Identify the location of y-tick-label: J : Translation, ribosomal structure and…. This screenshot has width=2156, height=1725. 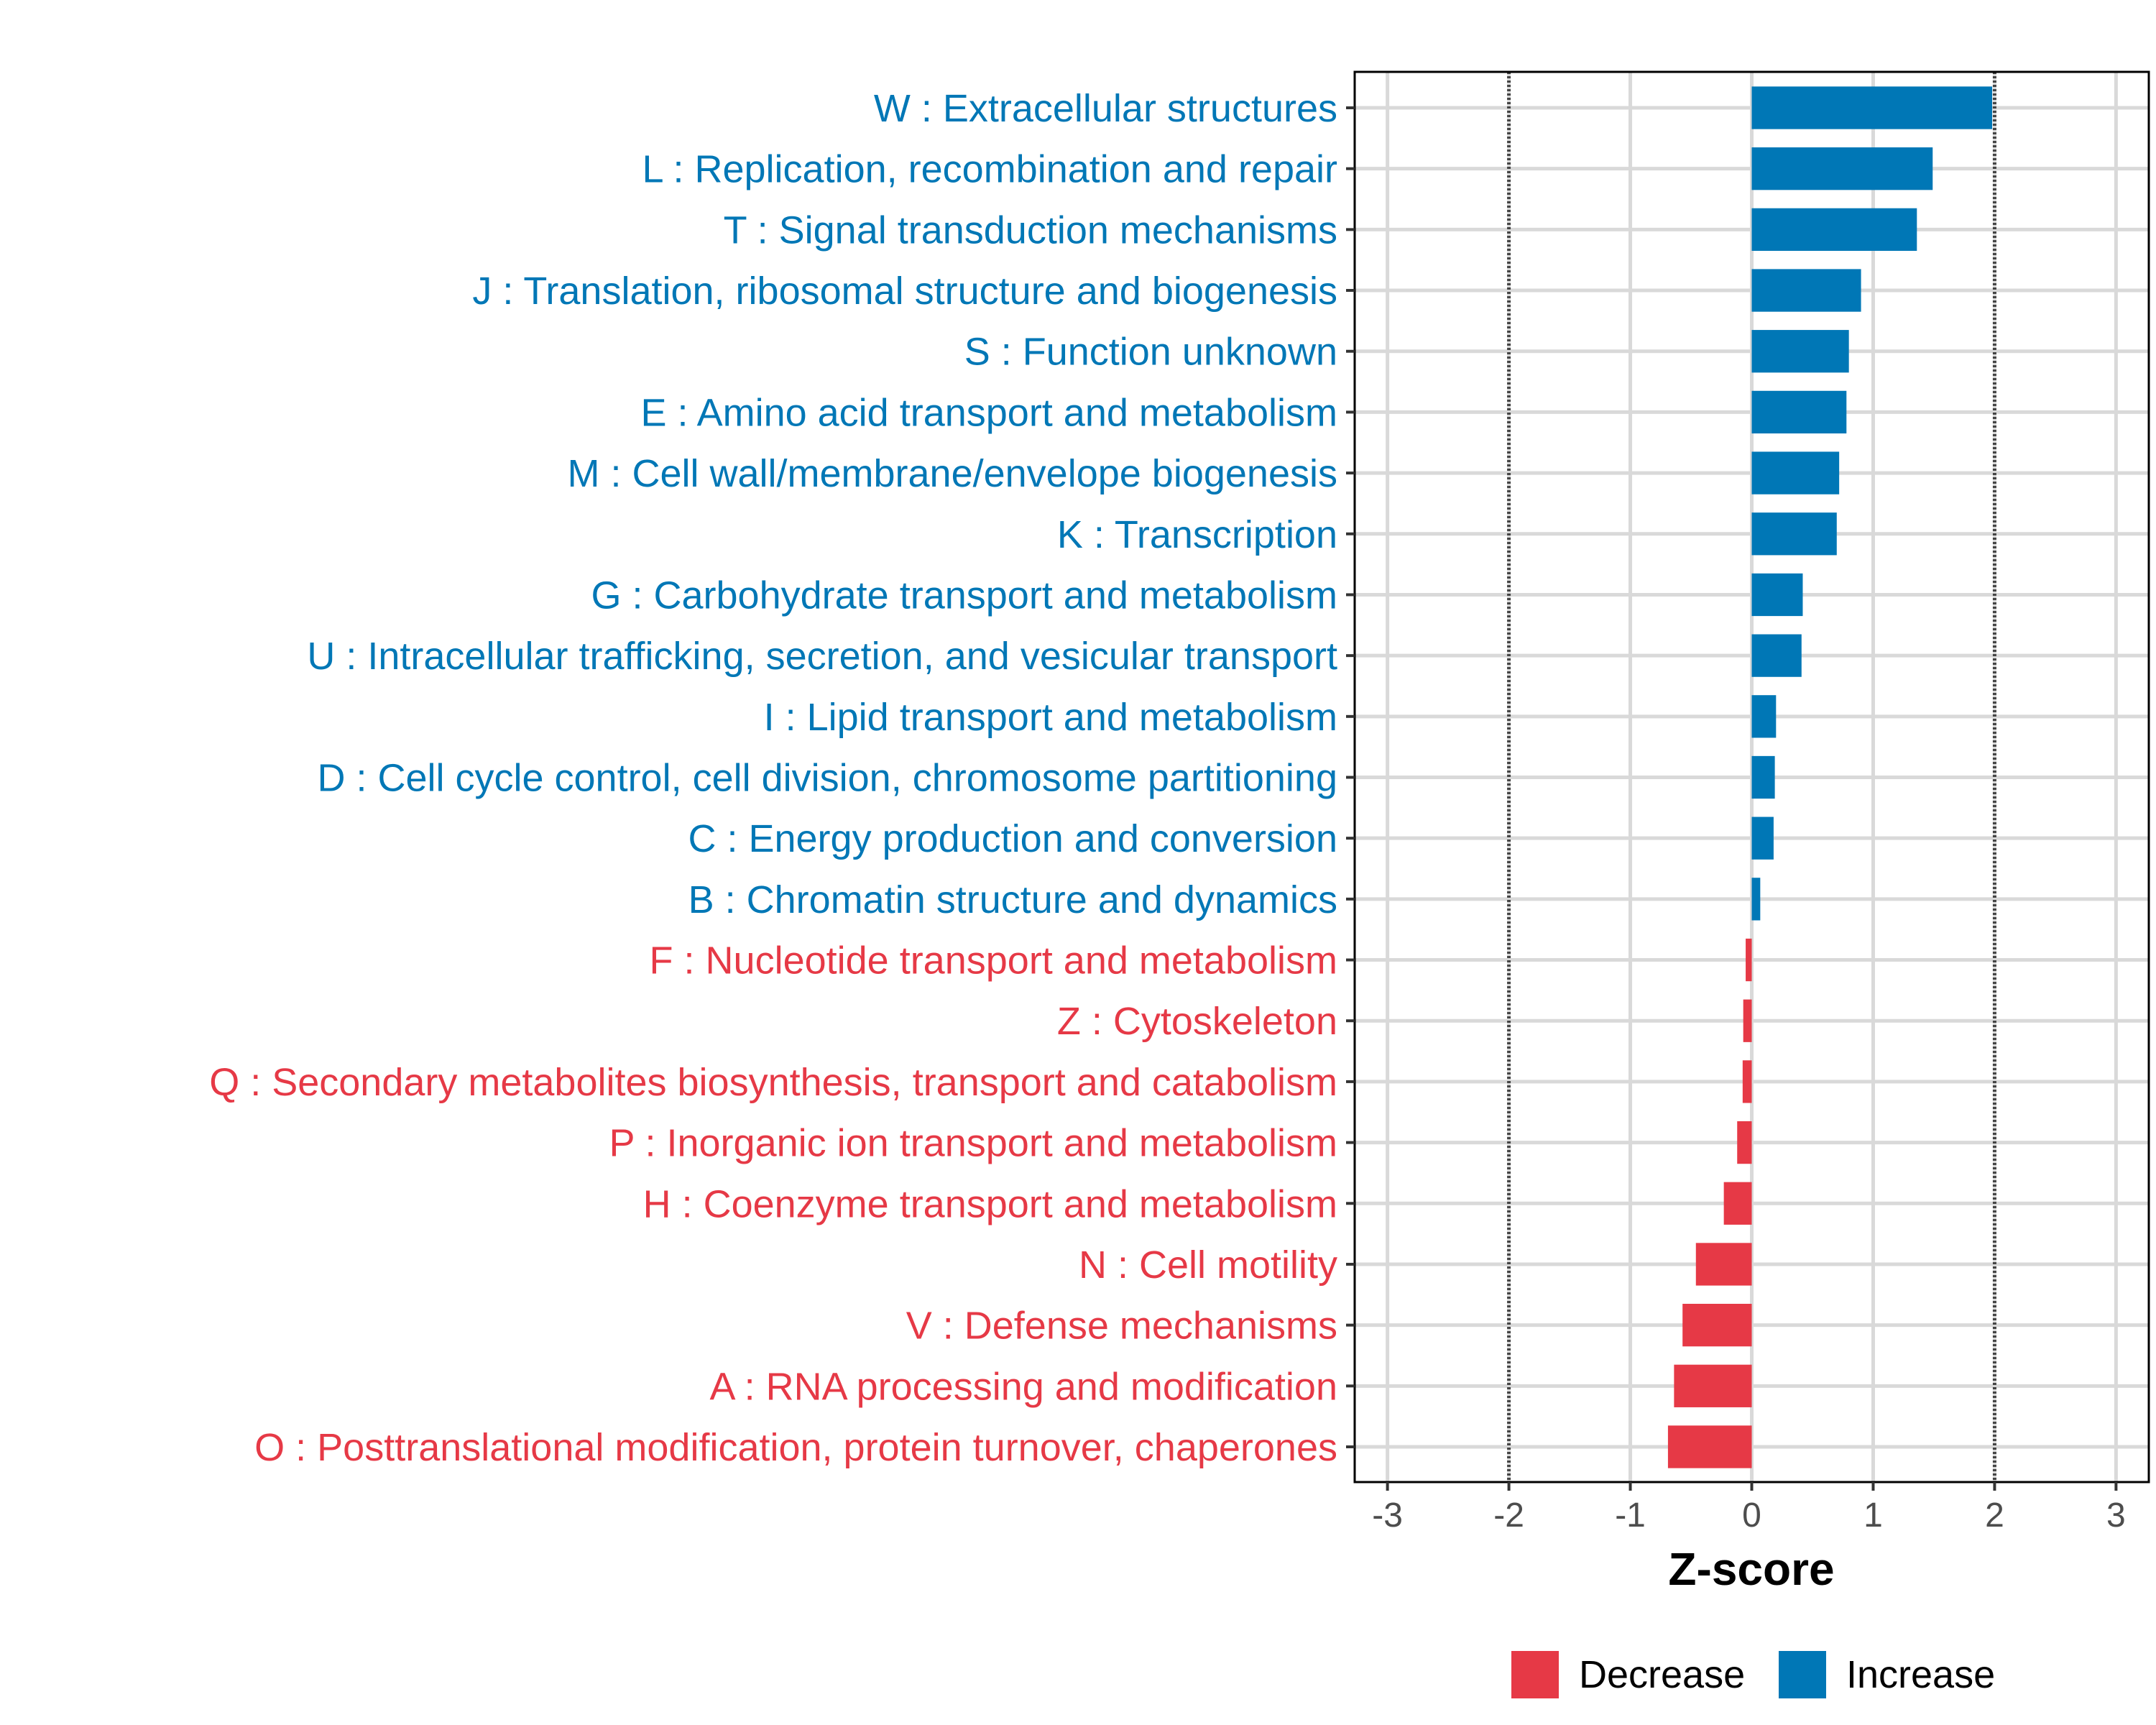
(904, 291).